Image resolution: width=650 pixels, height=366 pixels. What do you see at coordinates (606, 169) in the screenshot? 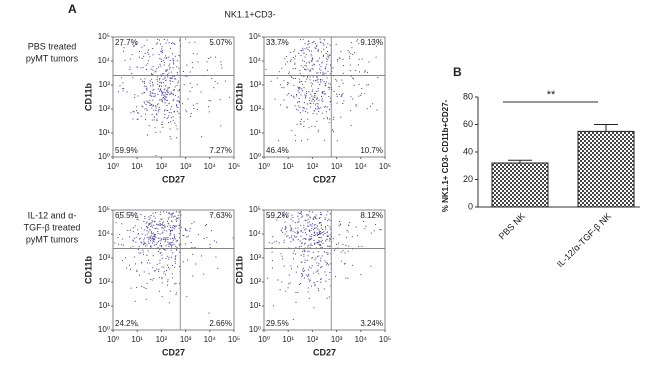
I see `bar` at bounding box center [606, 169].